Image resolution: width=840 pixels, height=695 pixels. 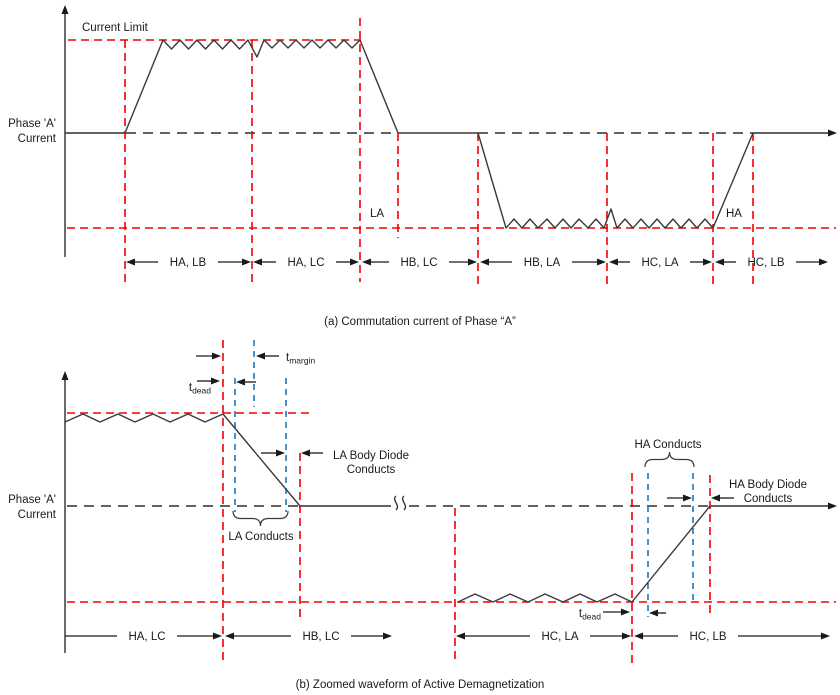 I want to click on a-axis-label-line1: Phase 'A', so click(x=32, y=124).